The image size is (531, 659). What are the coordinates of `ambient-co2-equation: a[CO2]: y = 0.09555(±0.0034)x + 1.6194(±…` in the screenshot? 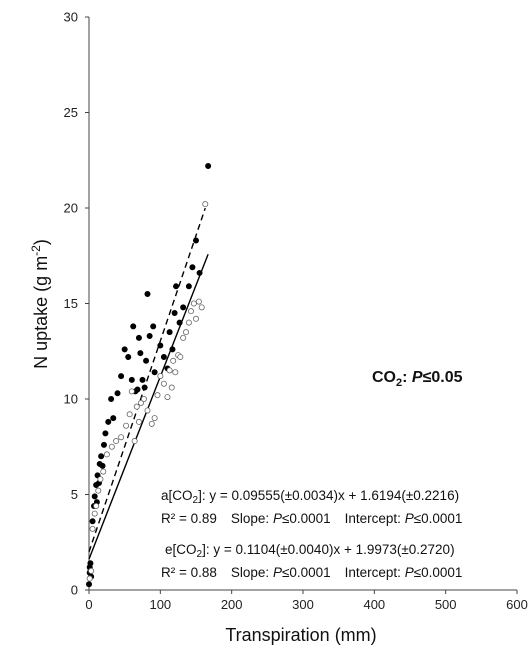 It's located at (310, 497).